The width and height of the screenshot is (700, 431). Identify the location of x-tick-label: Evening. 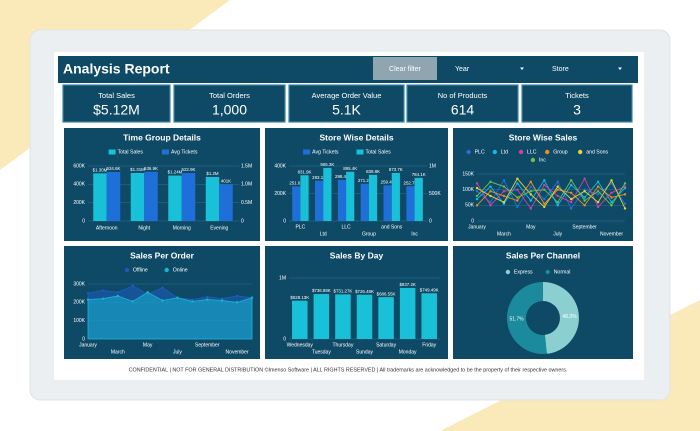
(219, 228).